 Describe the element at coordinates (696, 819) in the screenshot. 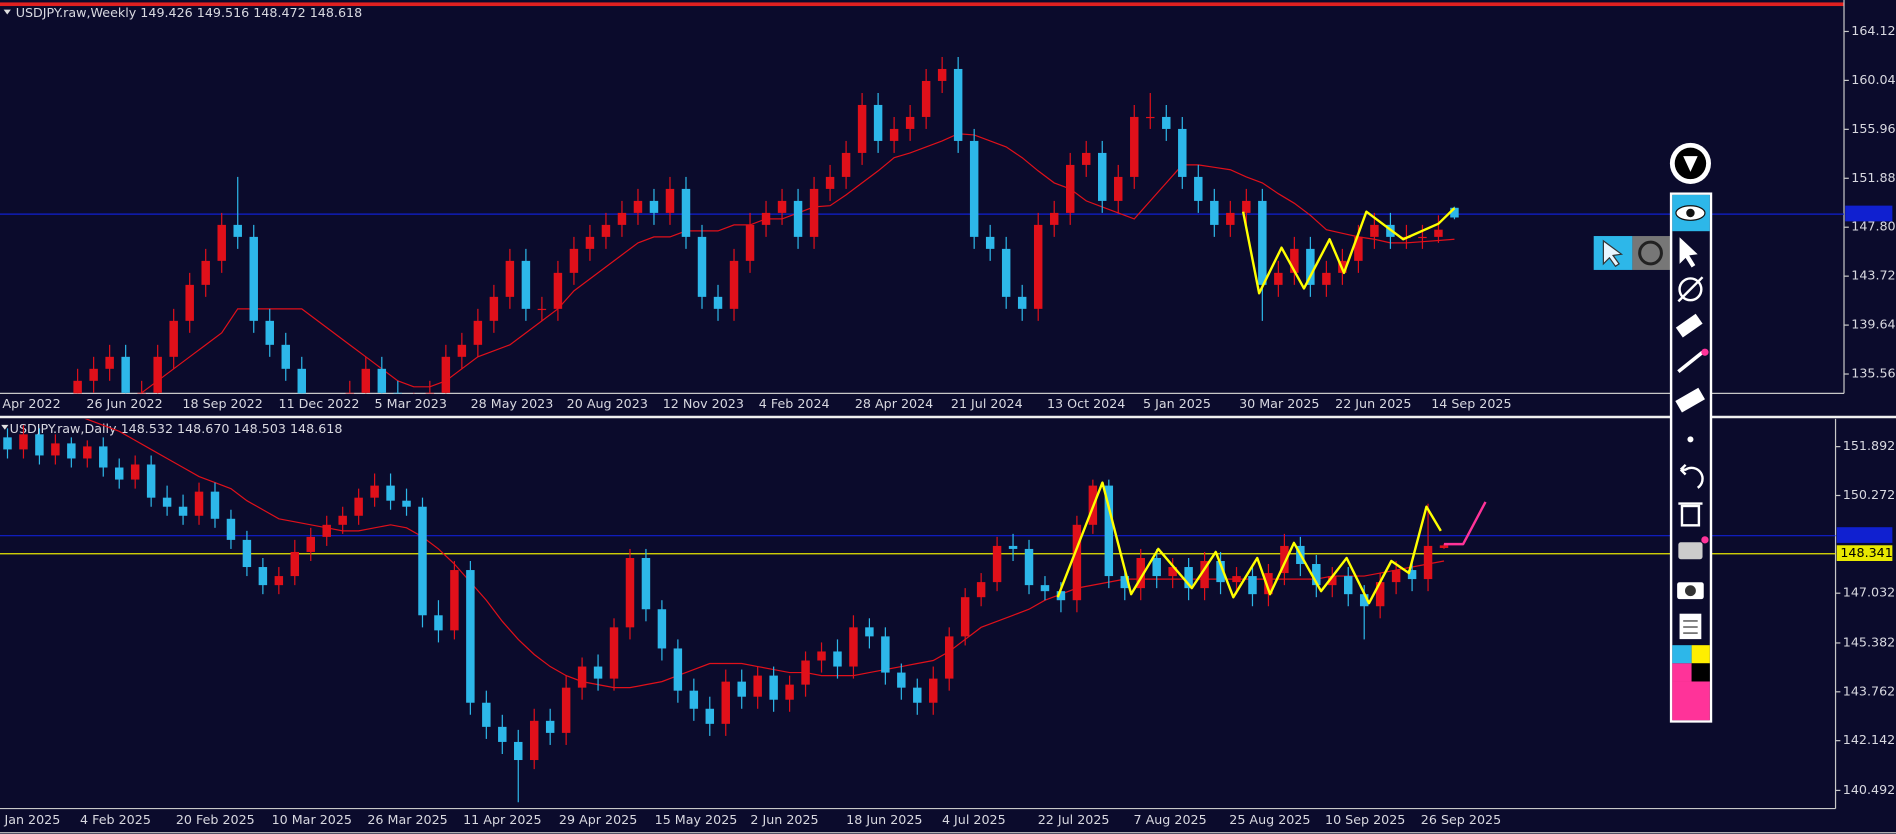

I see `x-tick-label: 15 May 2025` at that location.